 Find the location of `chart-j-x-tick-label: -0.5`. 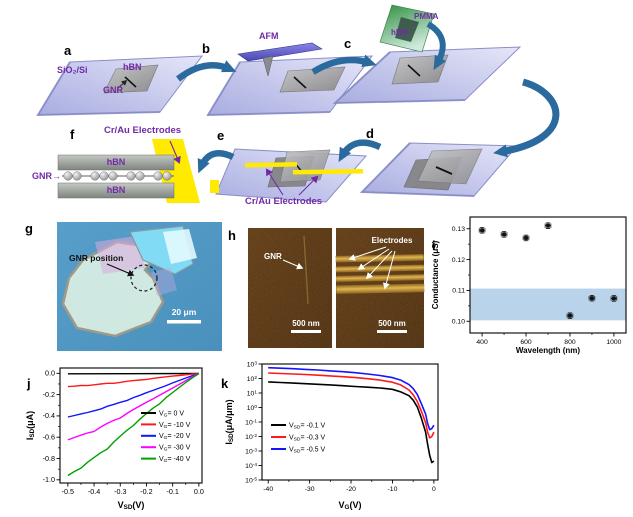

chart-j-x-tick-label: -0.5 is located at coordinates (68, 491).